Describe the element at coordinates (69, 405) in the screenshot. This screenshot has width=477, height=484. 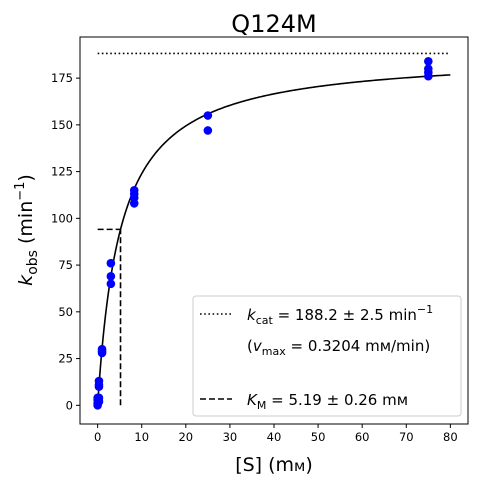
I see `y-tick-label: 0` at that location.